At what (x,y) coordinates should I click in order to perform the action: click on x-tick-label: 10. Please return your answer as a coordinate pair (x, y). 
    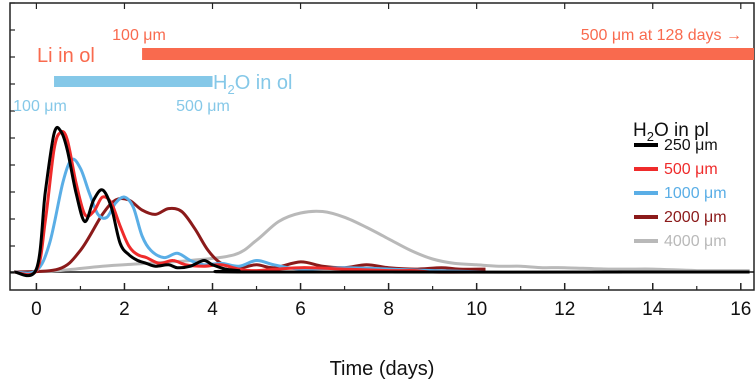
    Looking at the image, I should click on (476, 309).